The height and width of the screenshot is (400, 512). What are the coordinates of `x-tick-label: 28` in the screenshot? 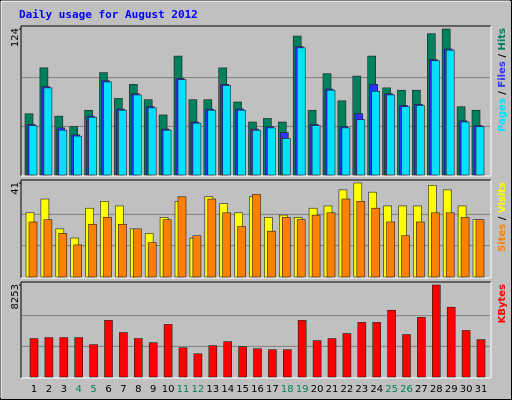 It's located at (436, 389).